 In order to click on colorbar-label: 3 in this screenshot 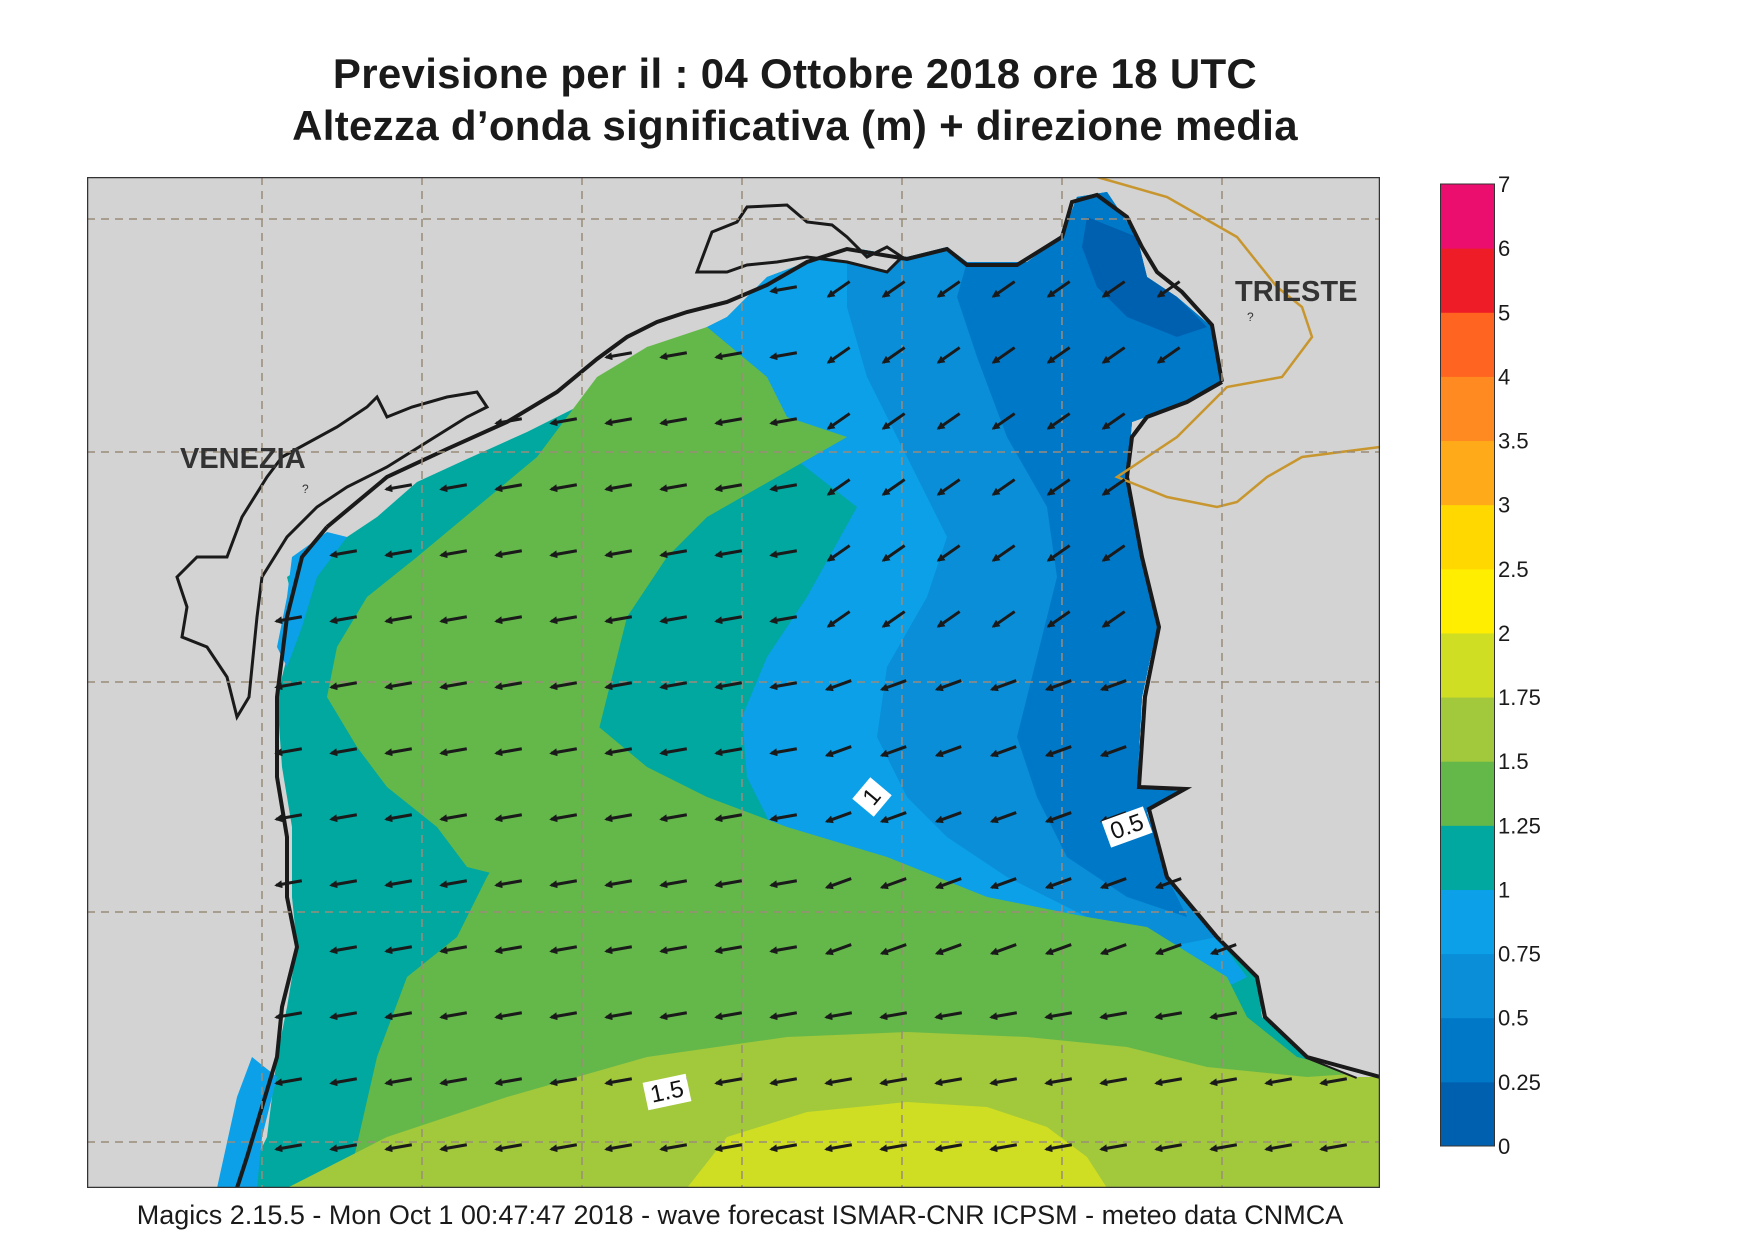, I will do `click(1504, 505)`.